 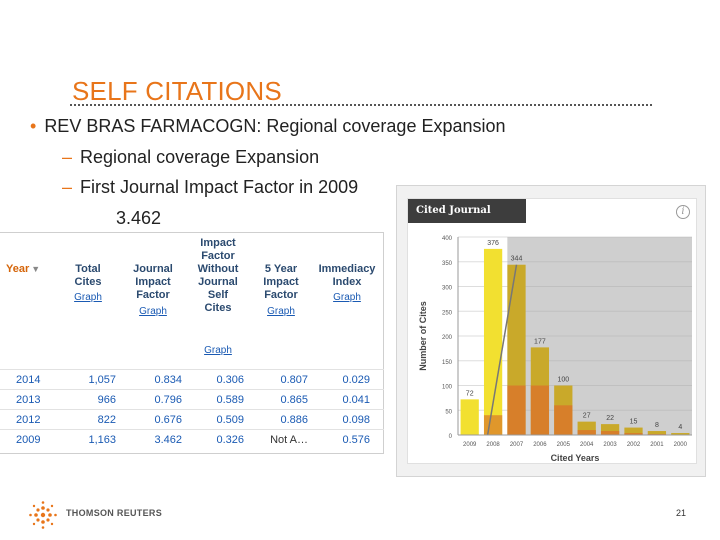 What do you see at coordinates (610, 445) in the screenshot?
I see `x-tick-label: 2003` at bounding box center [610, 445].